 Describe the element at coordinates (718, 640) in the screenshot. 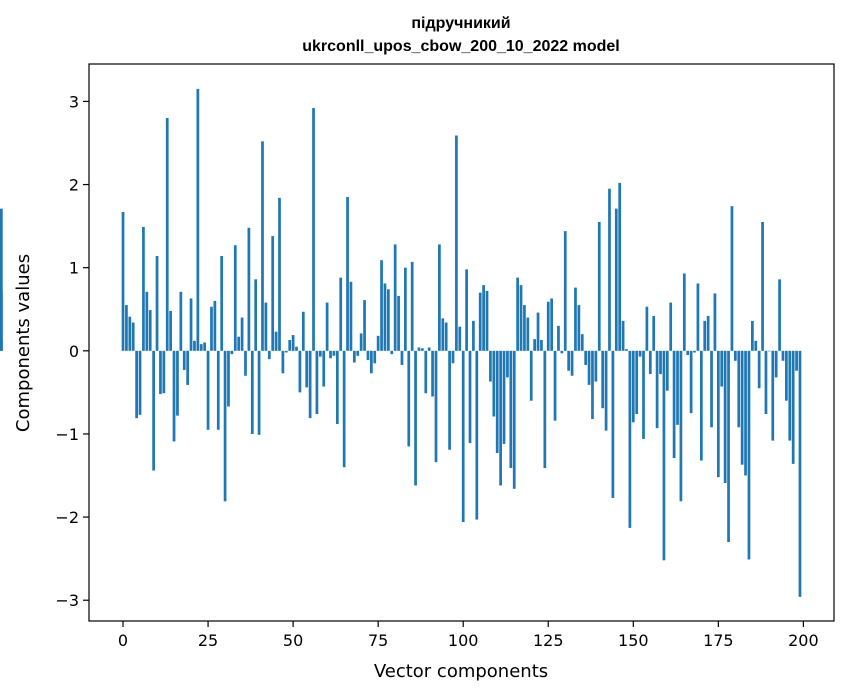

I see `x-tick-label: 175` at that location.